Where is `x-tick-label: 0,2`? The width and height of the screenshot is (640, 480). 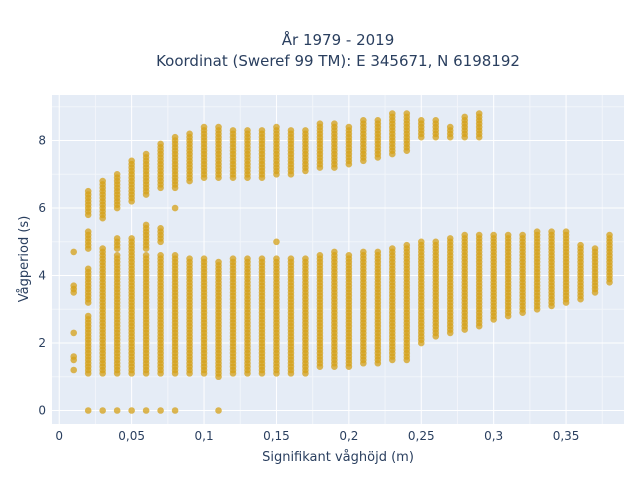 x-tick-label: 0,2 is located at coordinates (348, 436).